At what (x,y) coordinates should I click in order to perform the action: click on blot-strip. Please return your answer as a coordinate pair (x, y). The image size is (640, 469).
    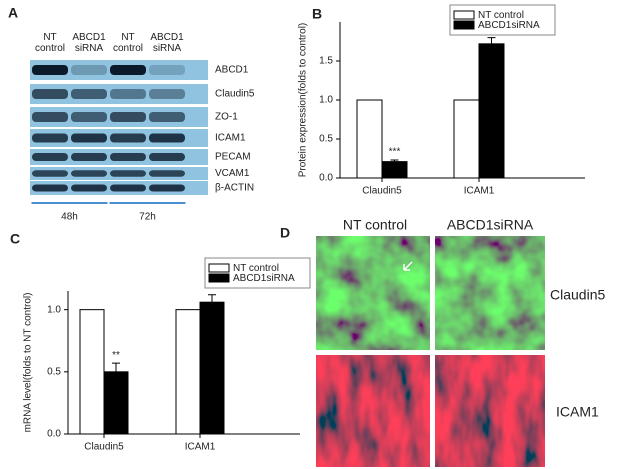
    Looking at the image, I should click on (119, 94).